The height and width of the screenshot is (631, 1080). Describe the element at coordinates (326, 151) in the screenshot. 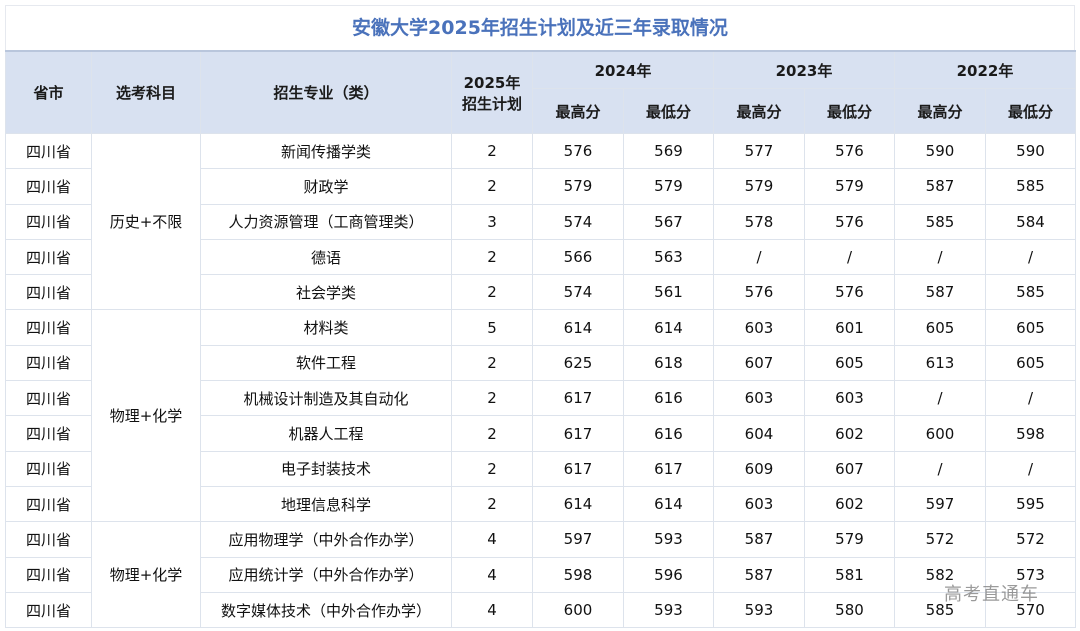

I see `cell-major: 新闻传播学类` at that location.